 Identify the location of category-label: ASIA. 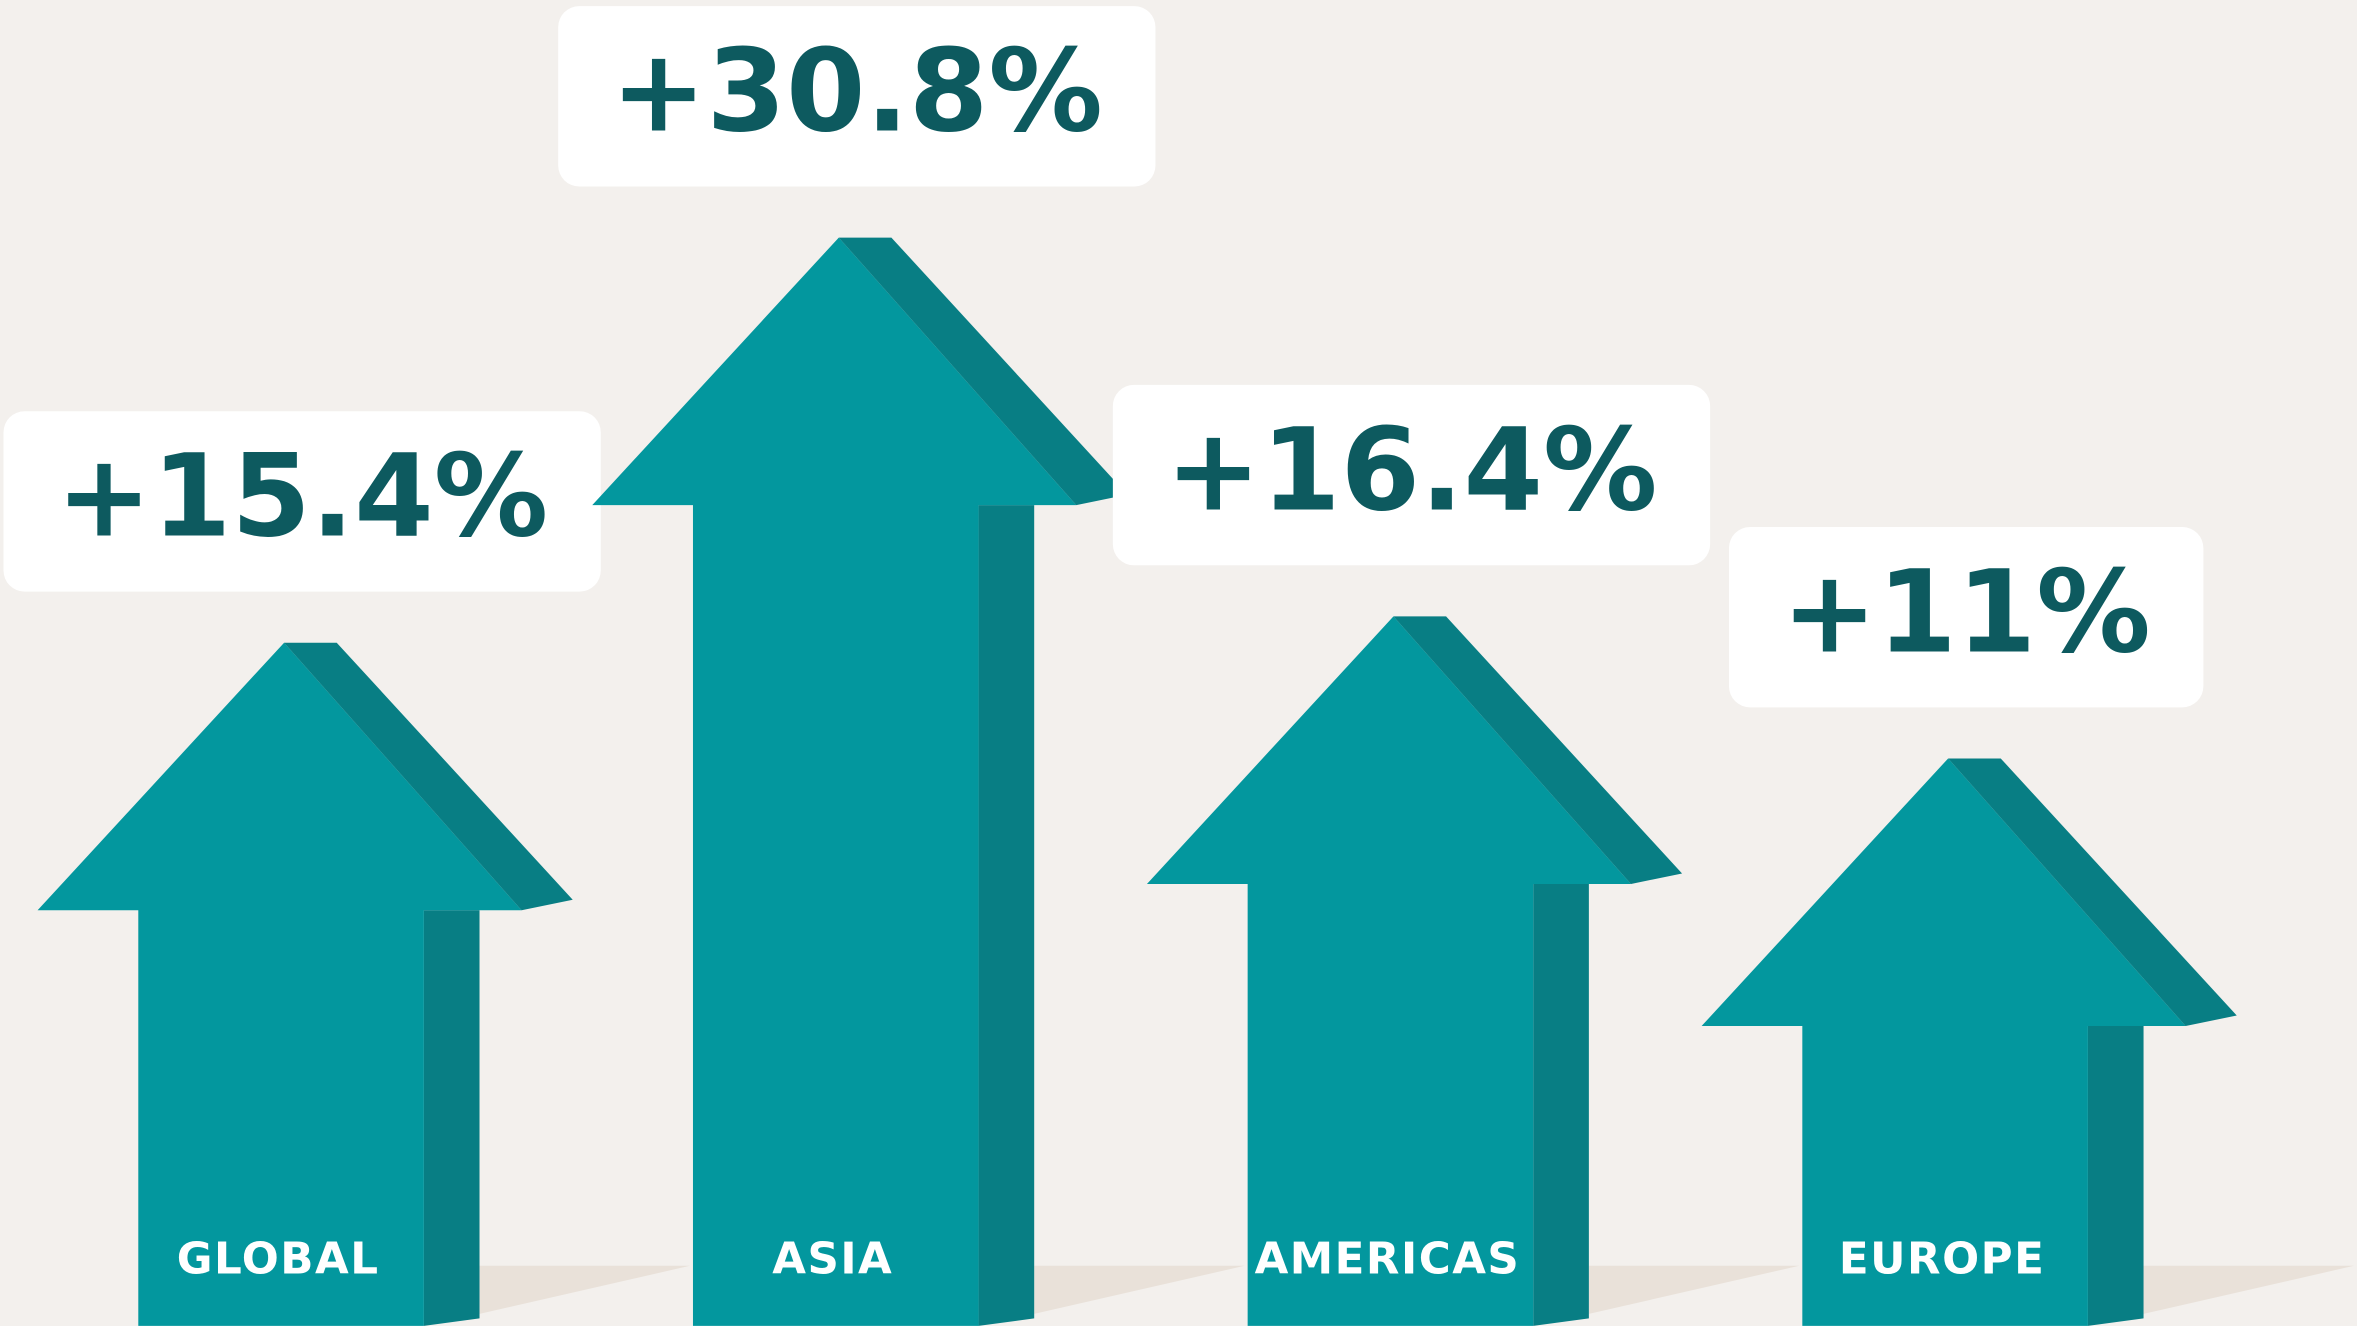
(832, 1259).